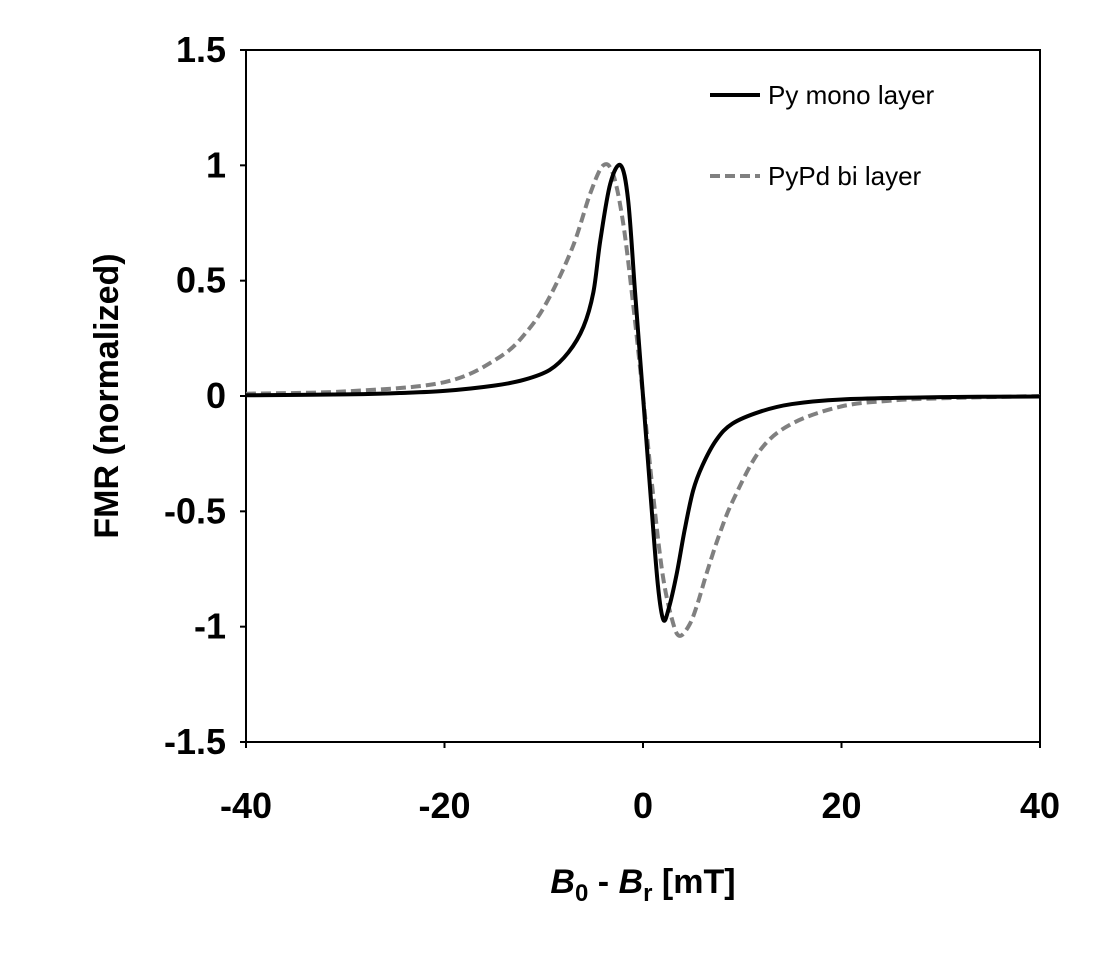  I want to click on y-tick-label: 0.5, so click(201, 280).